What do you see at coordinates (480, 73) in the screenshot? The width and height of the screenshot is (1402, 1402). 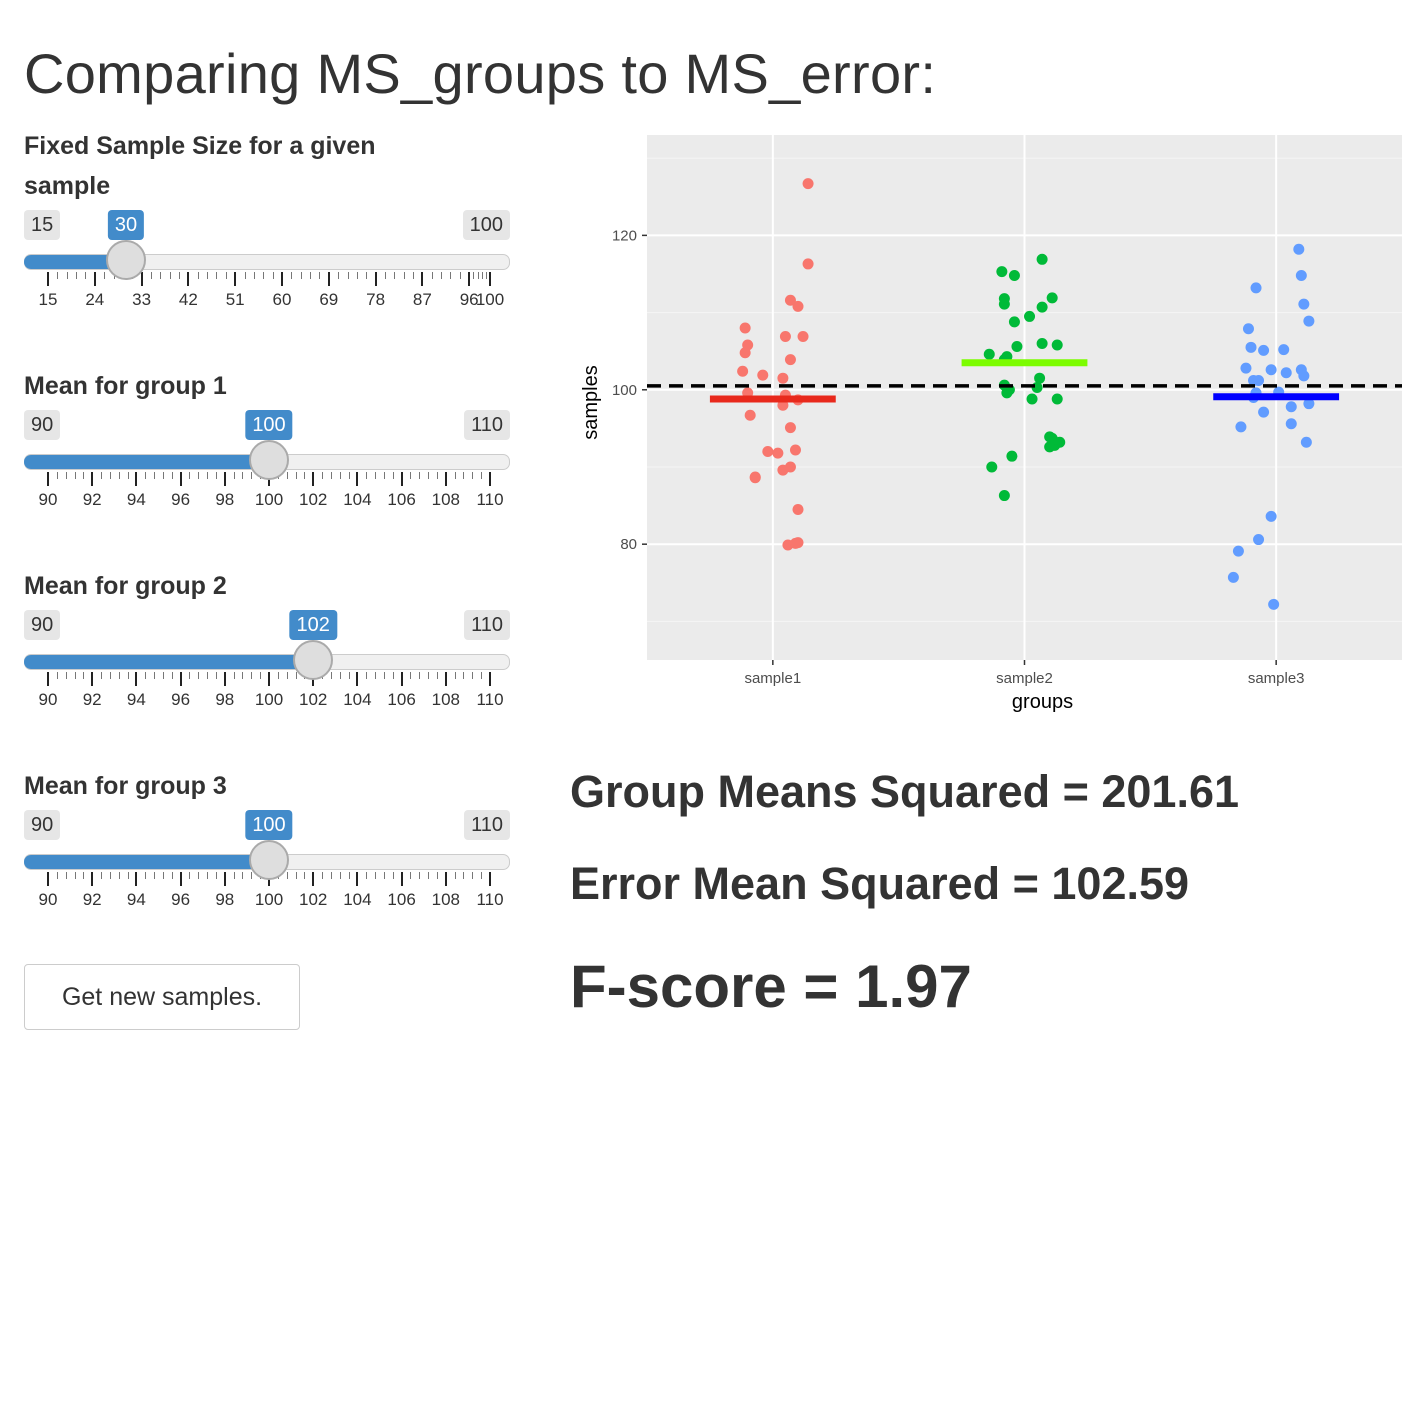 I see `page-title: Comparing MS_groups to MS_error:` at bounding box center [480, 73].